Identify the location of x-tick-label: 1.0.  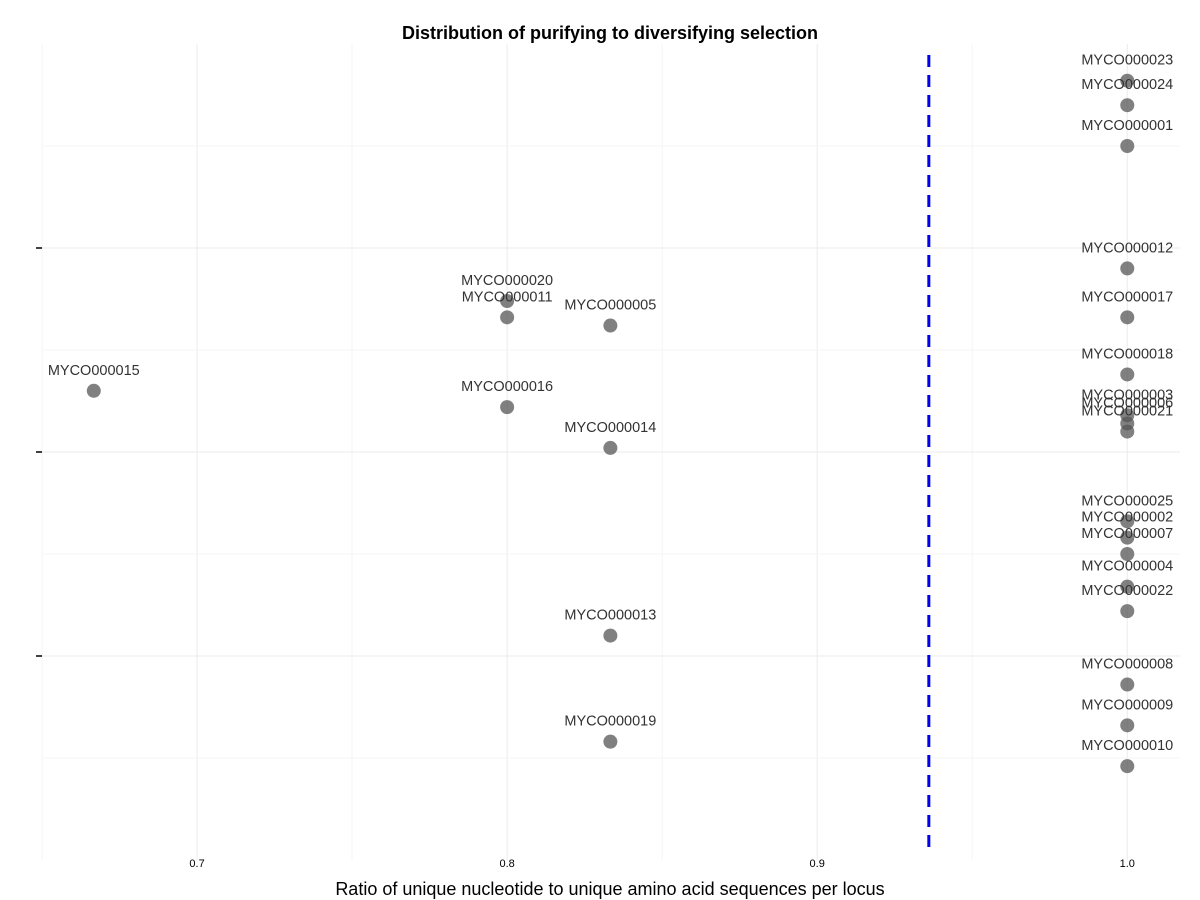
(1127, 864).